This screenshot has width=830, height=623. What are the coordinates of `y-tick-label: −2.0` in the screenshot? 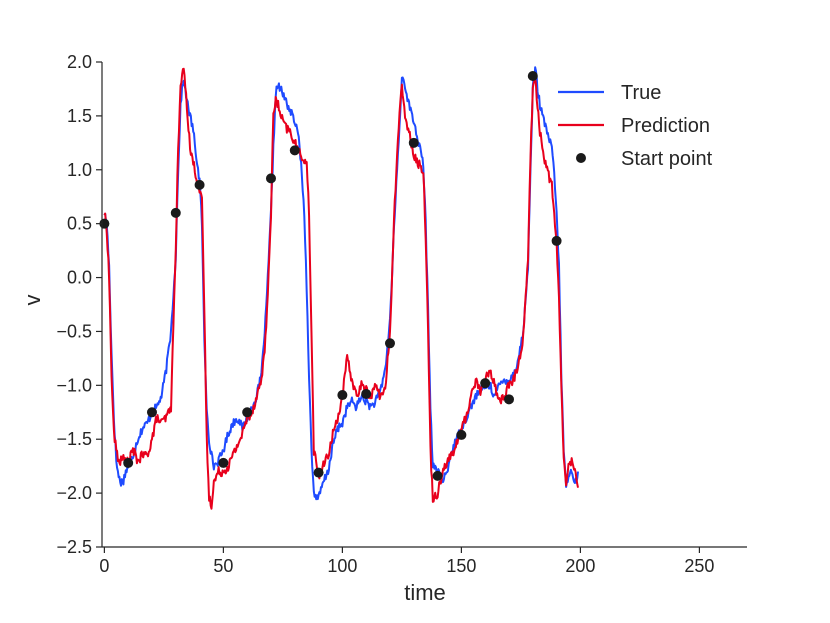 It's located at (74, 493).